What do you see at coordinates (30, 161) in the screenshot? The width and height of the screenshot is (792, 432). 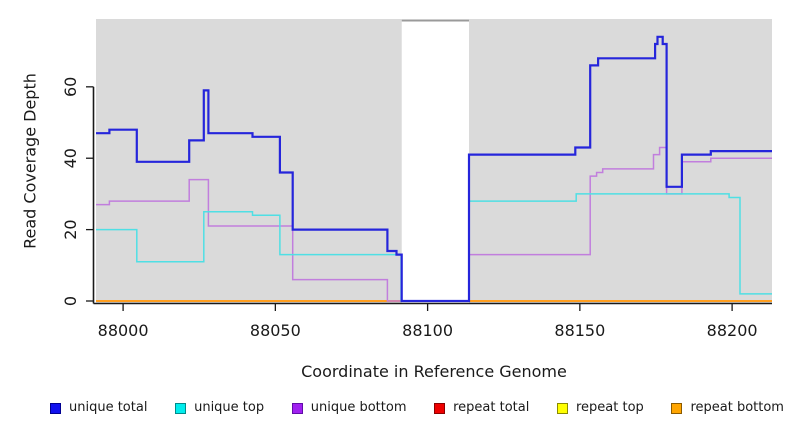 I see `y-axis-title: Read Coverage Depth` at bounding box center [30, 161].